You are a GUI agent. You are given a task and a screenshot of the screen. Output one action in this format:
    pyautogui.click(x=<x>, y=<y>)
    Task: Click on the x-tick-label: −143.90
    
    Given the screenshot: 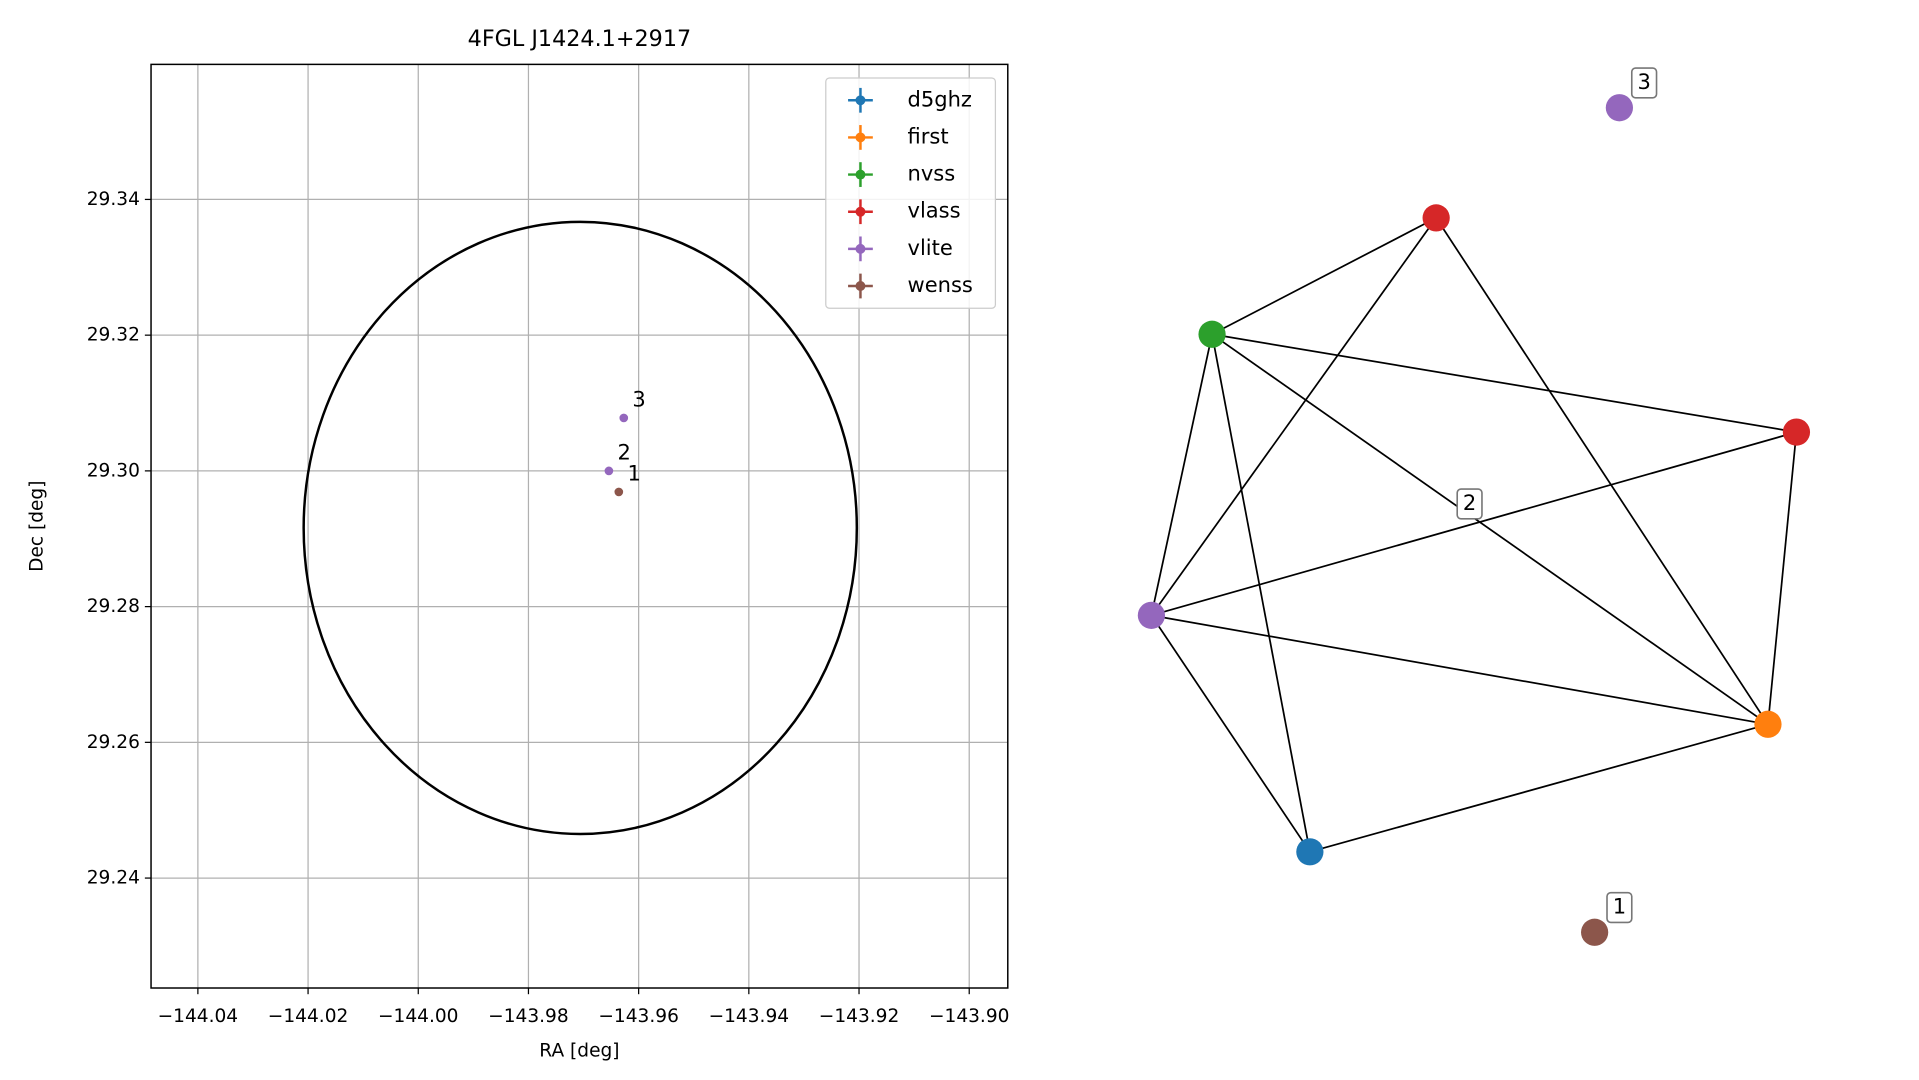 What is the action you would take?
    pyautogui.click(x=969, y=1016)
    